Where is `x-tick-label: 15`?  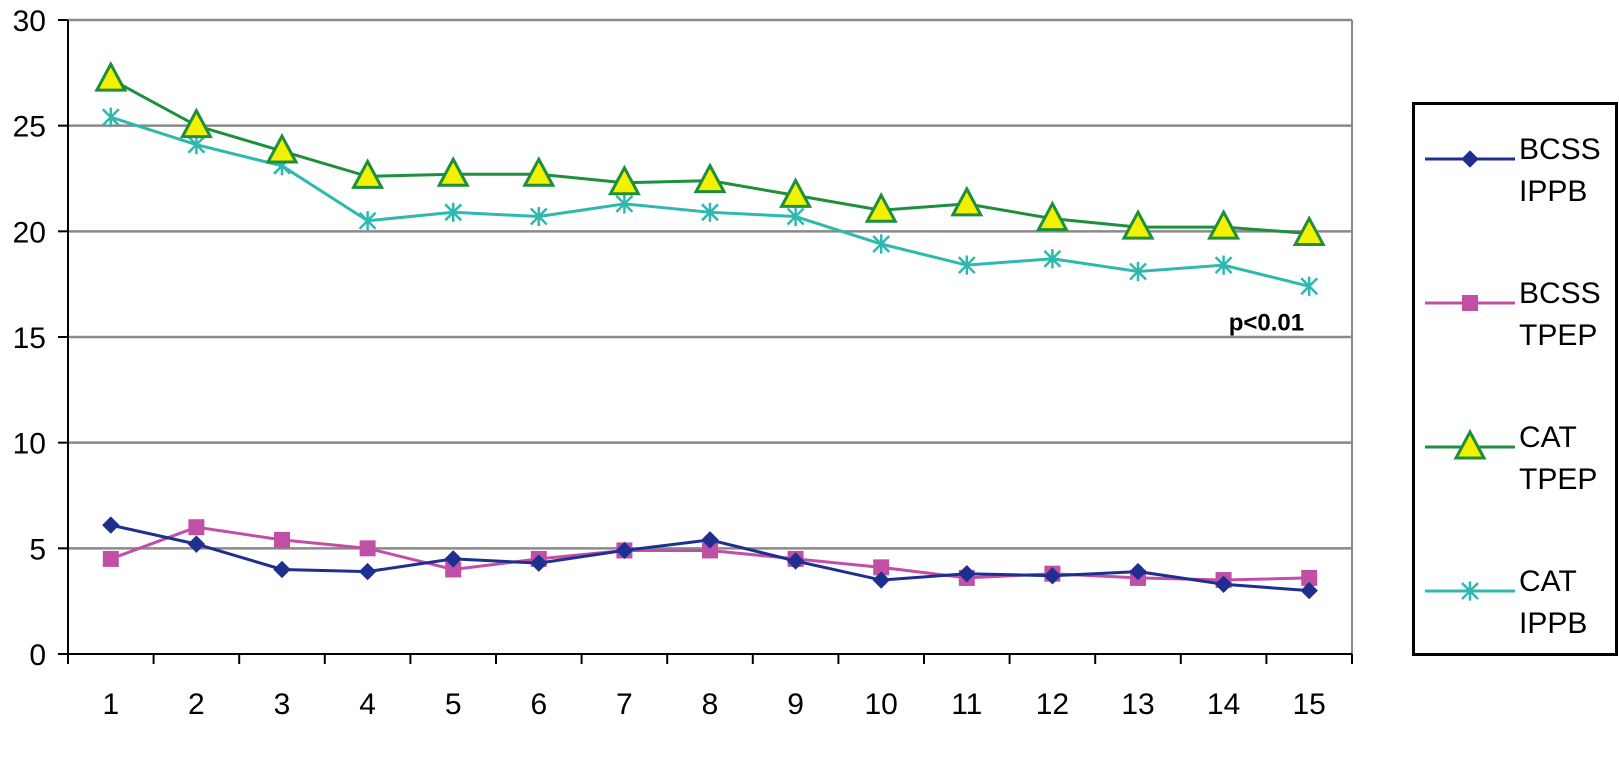 x-tick-label: 15 is located at coordinates (1309, 704).